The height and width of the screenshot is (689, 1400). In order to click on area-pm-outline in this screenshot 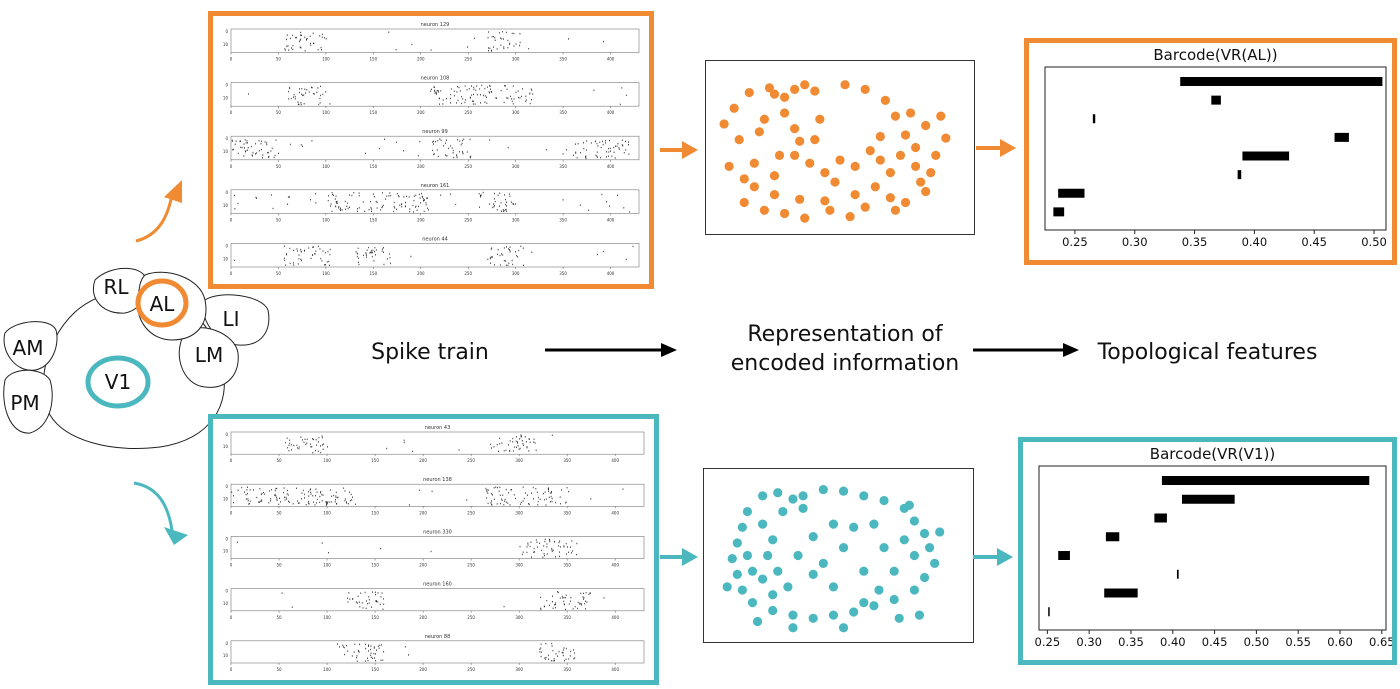, I will do `click(28, 401)`.